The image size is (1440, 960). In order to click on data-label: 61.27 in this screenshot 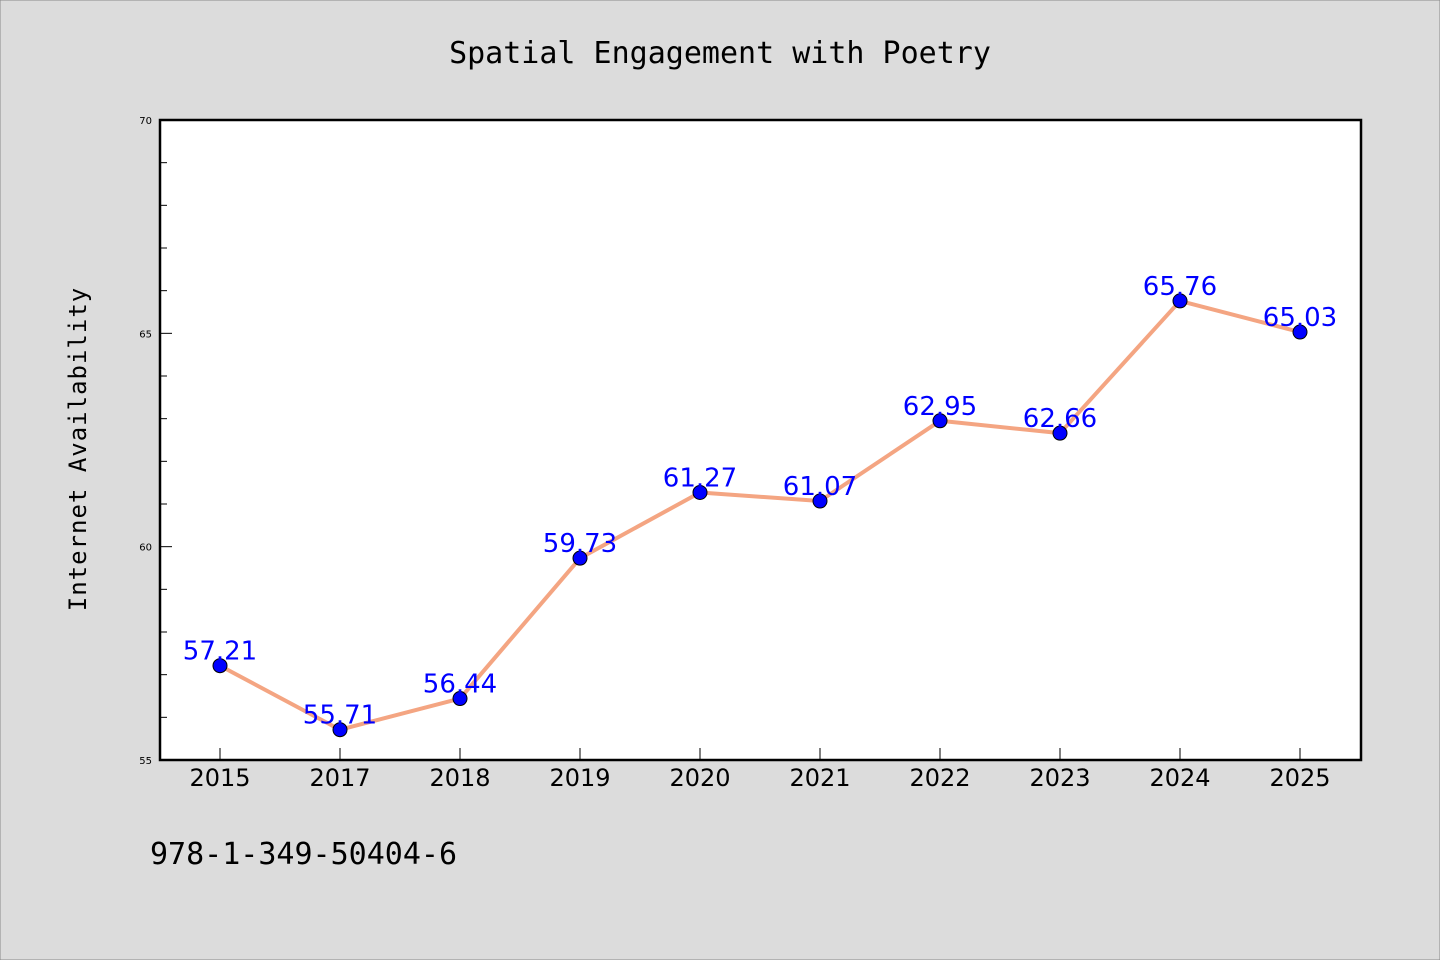, I will do `click(700, 478)`.